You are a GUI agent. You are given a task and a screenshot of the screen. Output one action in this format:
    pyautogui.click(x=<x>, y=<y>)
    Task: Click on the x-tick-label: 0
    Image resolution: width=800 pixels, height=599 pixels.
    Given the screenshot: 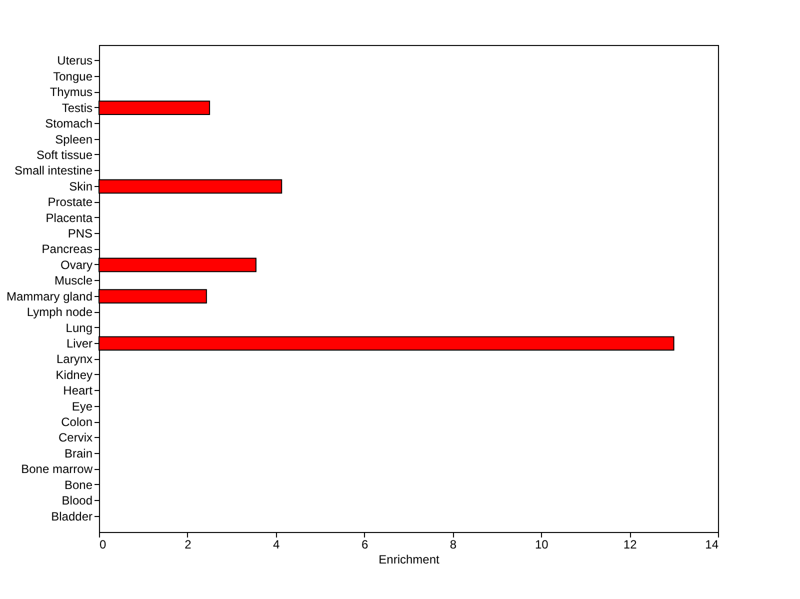 What is the action you would take?
    pyautogui.click(x=103, y=545)
    